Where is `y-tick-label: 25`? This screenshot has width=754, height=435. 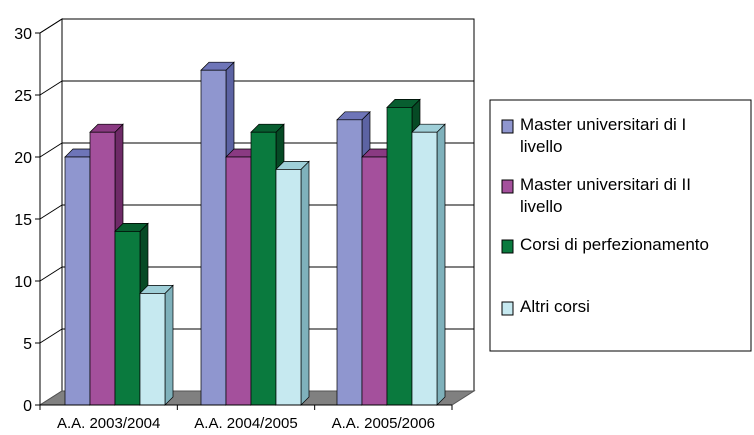 y-tick-label: 25 is located at coordinates (23, 96).